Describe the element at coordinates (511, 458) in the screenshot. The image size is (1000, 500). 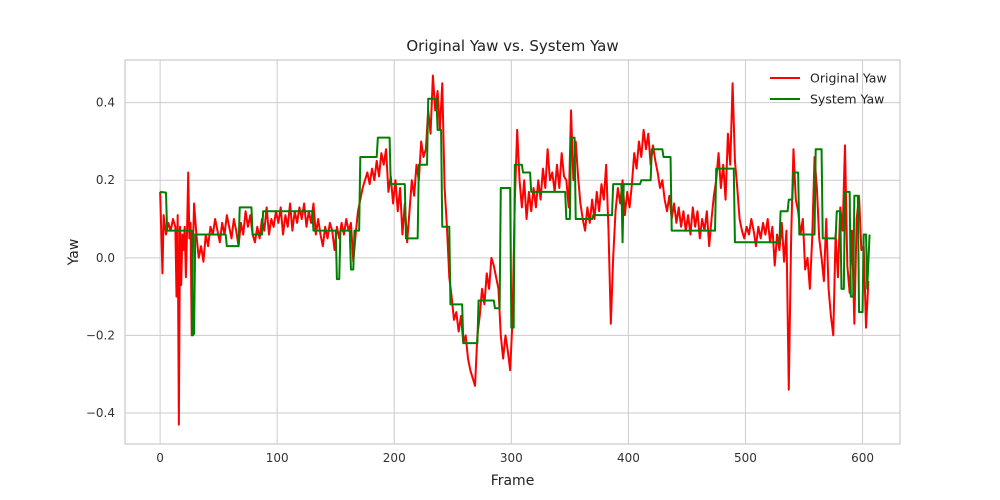
I see `x-tick-label: 300` at that location.